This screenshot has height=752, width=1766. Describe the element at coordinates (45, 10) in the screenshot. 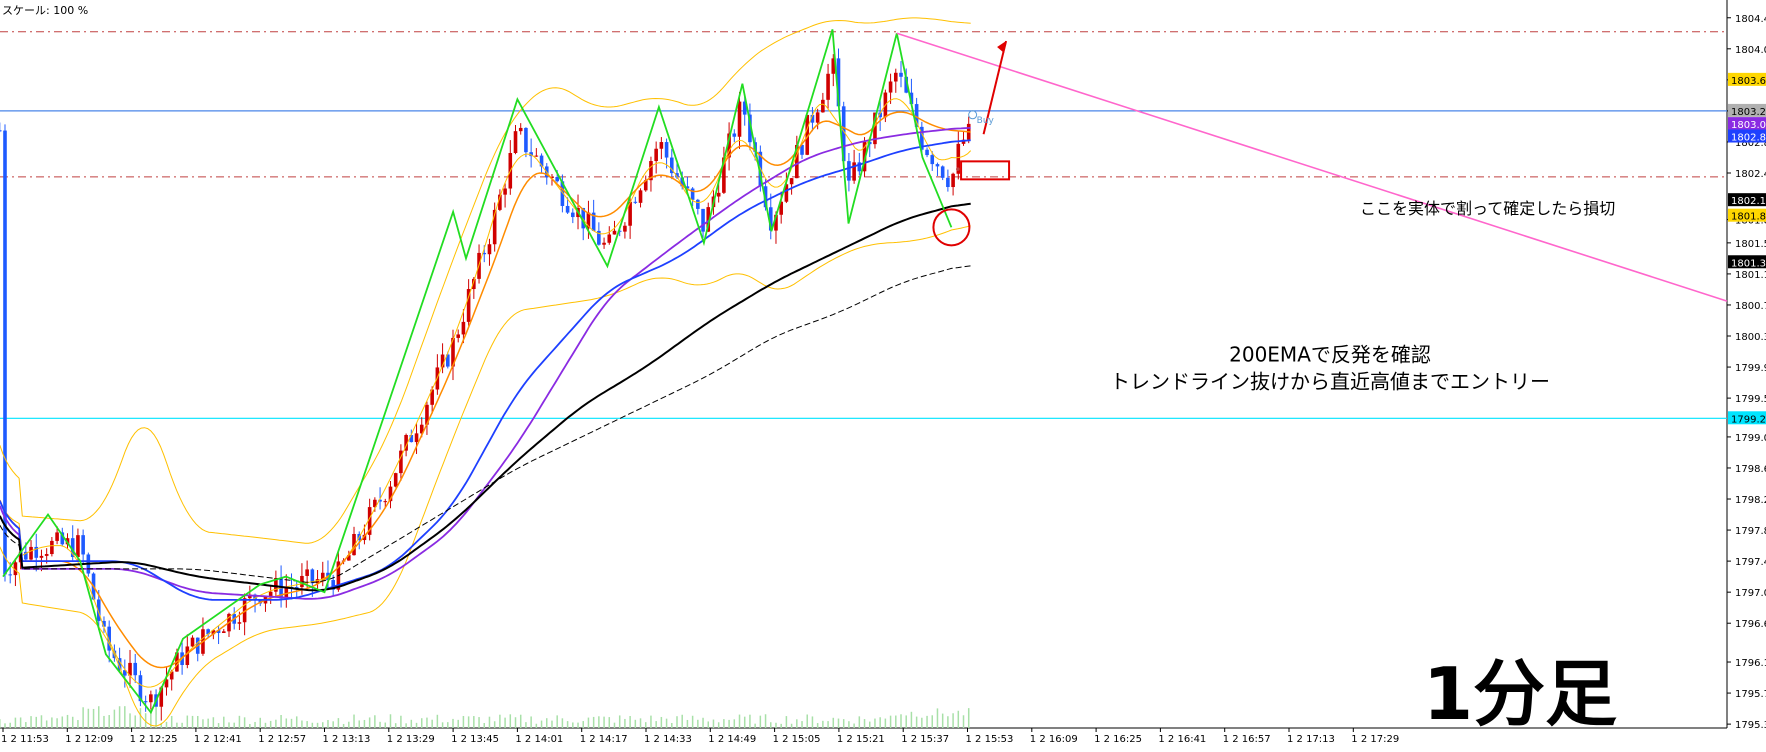

I see `scale-label: スケール: 100 %` at that location.